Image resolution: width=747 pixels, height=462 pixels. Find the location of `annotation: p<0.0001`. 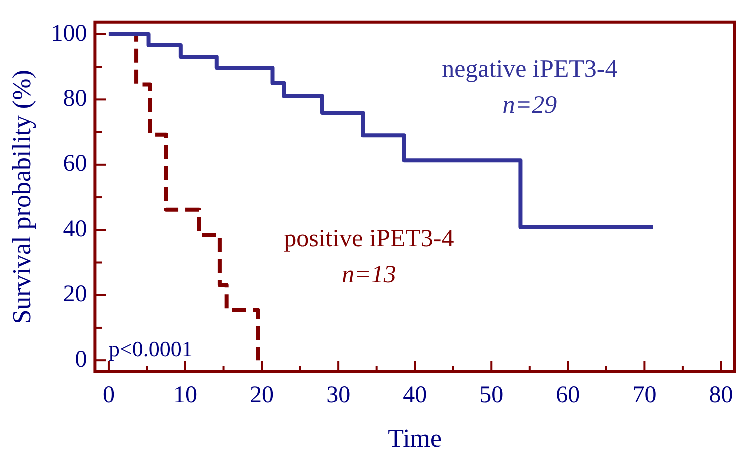

annotation: p<0.0001 is located at coordinates (150, 349).